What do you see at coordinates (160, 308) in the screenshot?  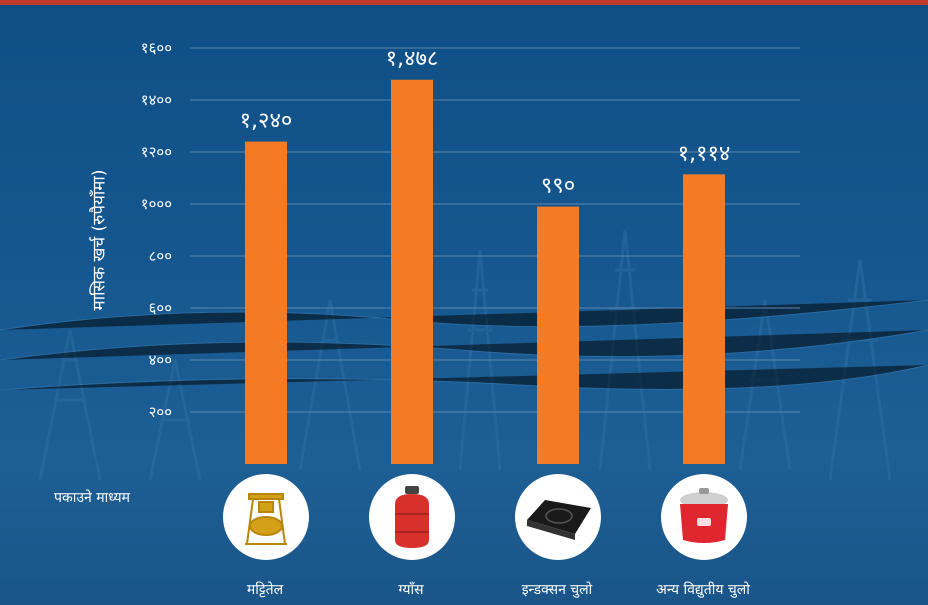 I see `y-tick-label: ६००` at bounding box center [160, 308].